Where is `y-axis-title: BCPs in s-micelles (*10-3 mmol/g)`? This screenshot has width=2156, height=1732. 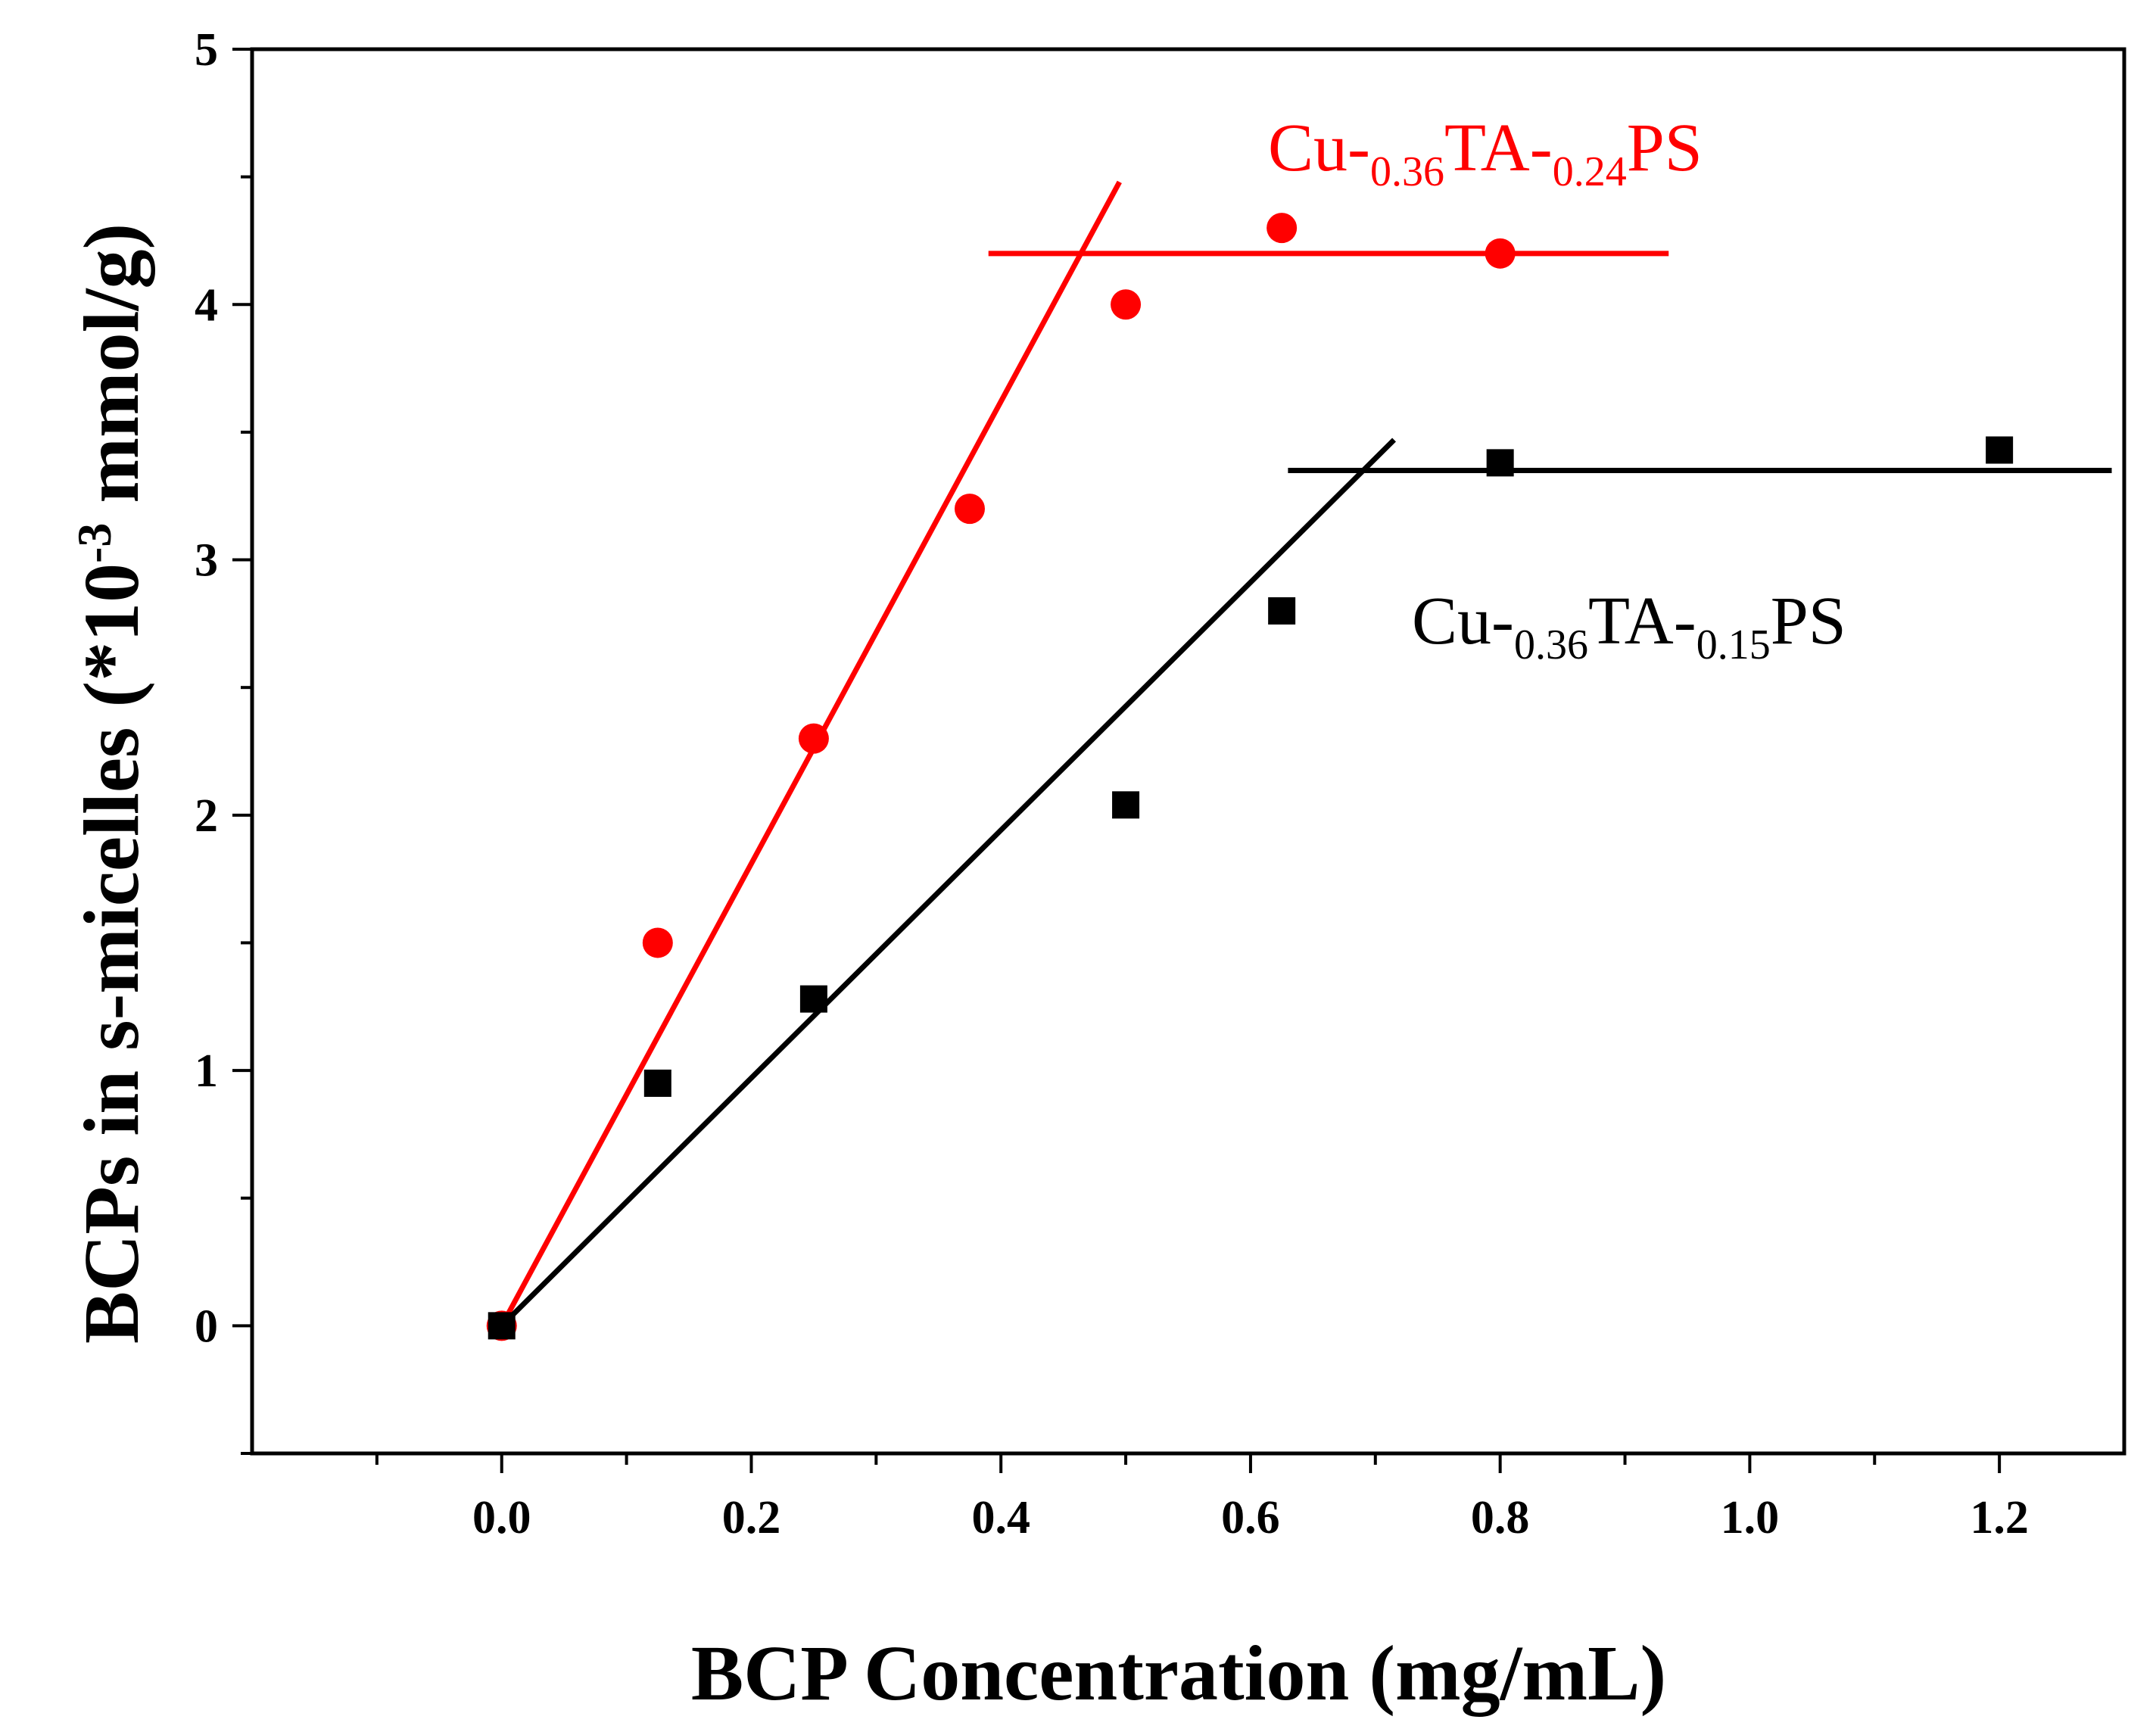 y-axis-title: BCPs in s-micelles (*10-3 mmol/g) is located at coordinates (111, 783).